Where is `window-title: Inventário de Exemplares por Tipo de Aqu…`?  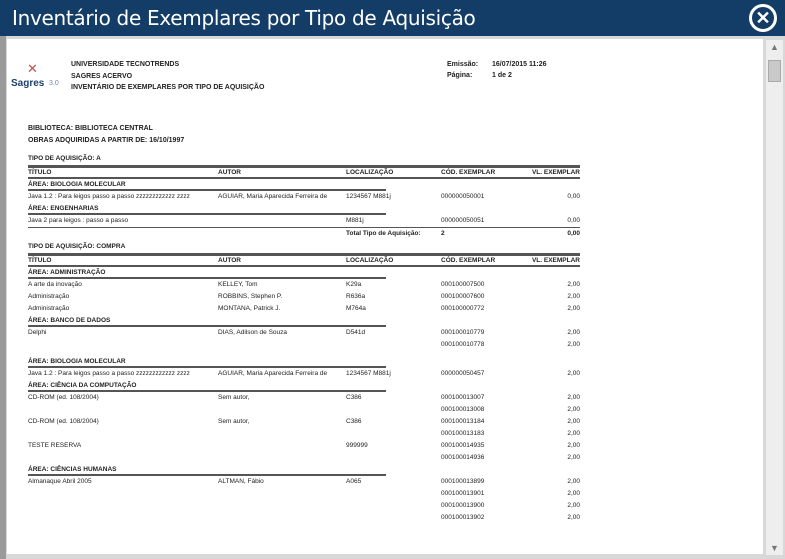 window-title: Inventário de Exemplares por Tipo de Aqu… is located at coordinates (244, 18).